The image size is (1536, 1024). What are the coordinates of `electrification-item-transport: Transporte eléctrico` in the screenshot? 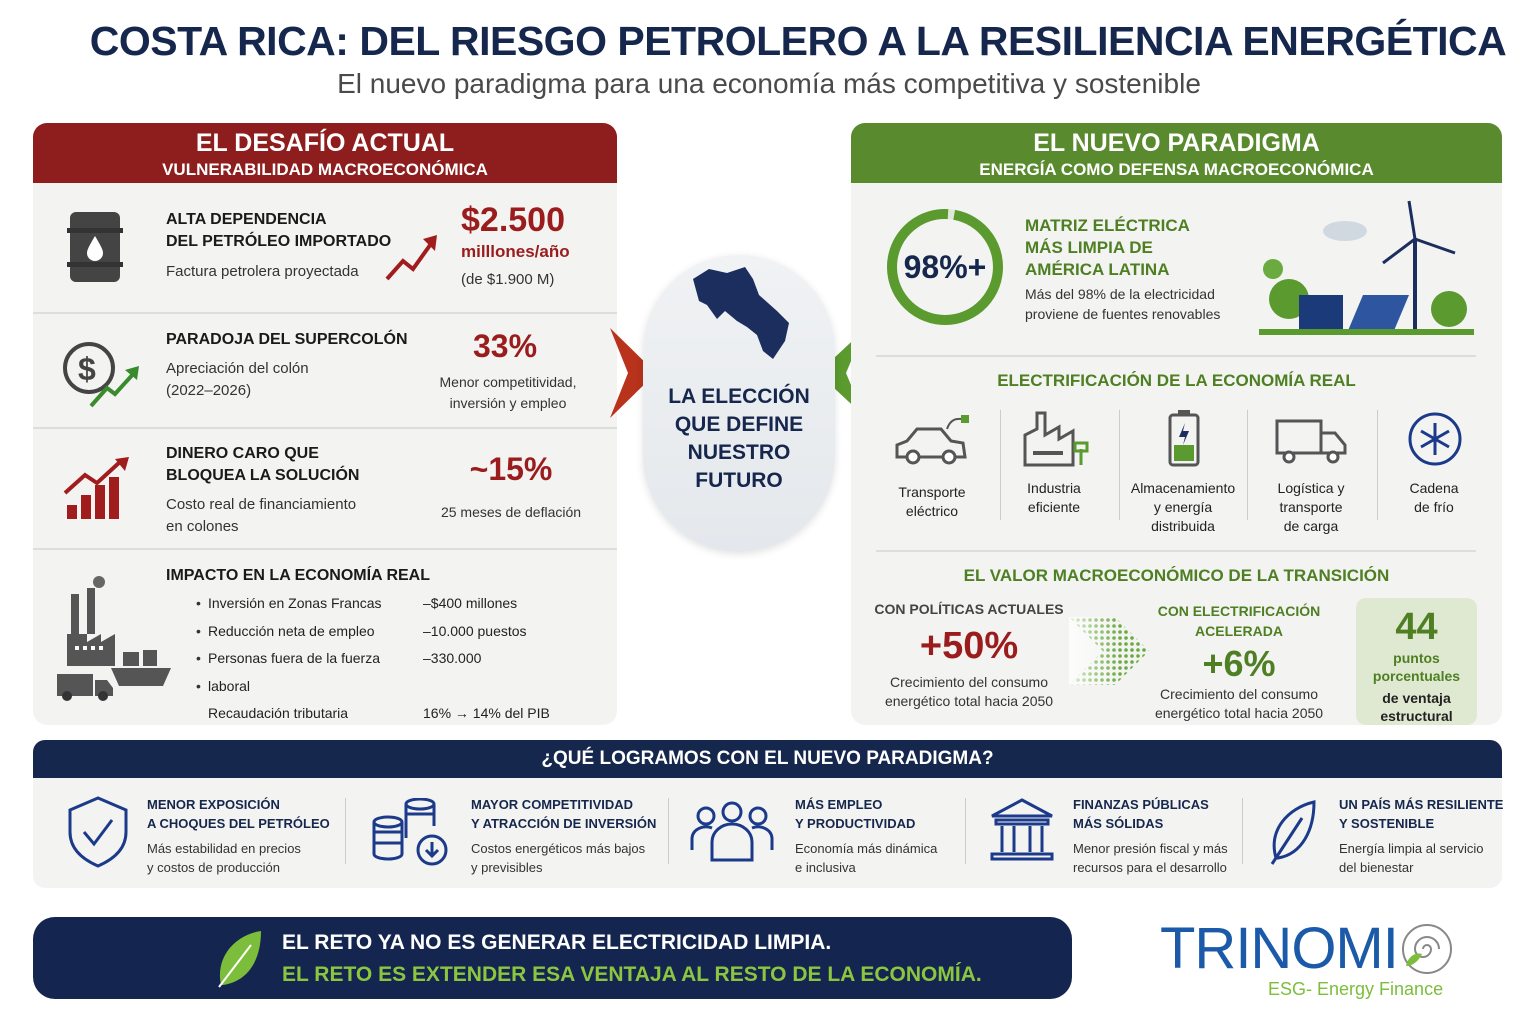 It's located at (932, 502).